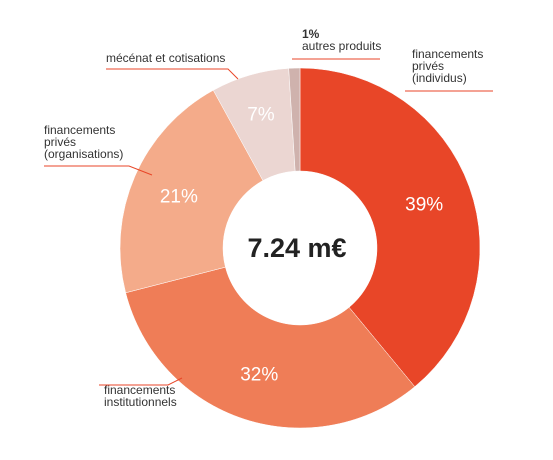 The width and height of the screenshot is (553, 460). Describe the element at coordinates (60, 142) in the screenshot. I see `slice-label-2-line-1: privés` at that location.